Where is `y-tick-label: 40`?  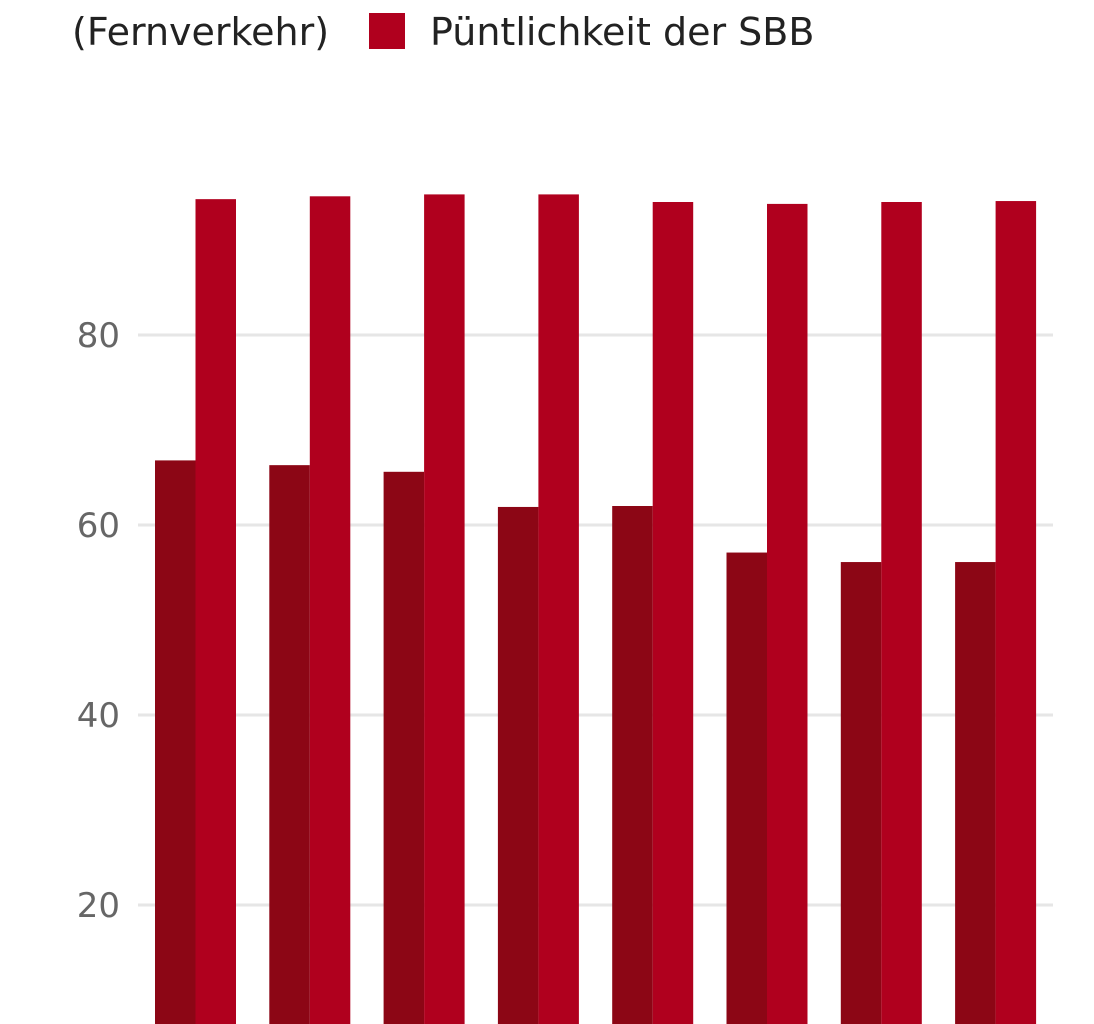 y-tick-label: 40 is located at coordinates (98, 716).